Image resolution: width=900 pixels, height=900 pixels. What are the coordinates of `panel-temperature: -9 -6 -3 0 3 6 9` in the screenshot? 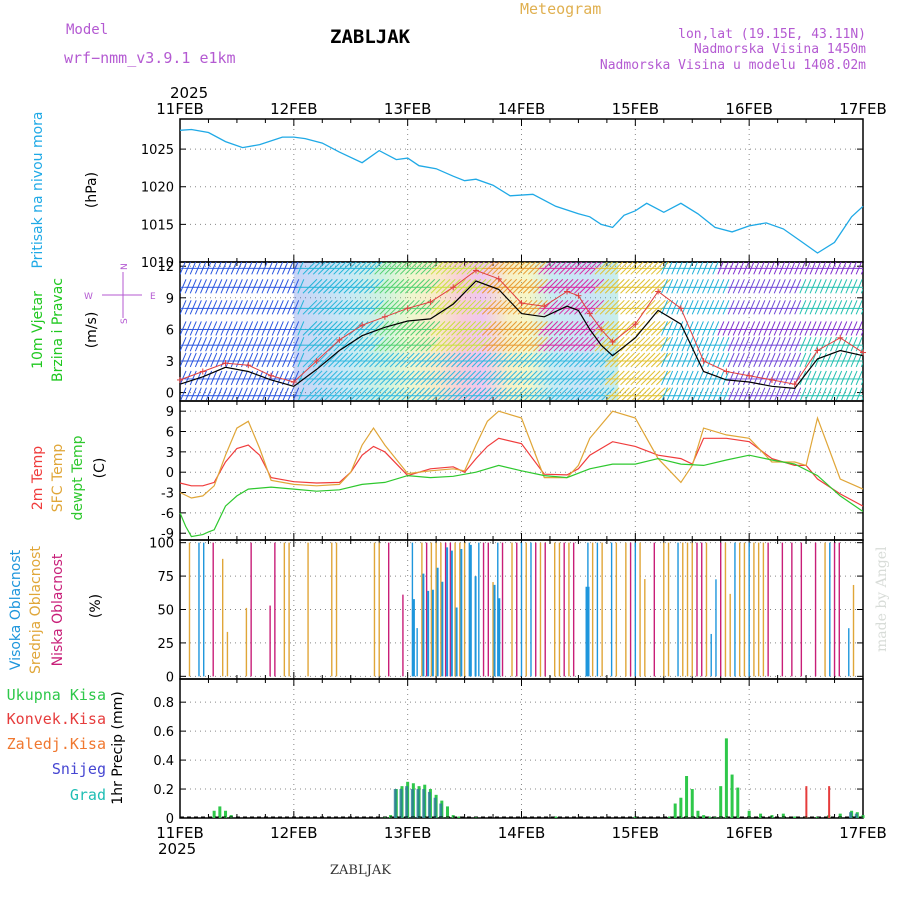 It's located at (512, 471).